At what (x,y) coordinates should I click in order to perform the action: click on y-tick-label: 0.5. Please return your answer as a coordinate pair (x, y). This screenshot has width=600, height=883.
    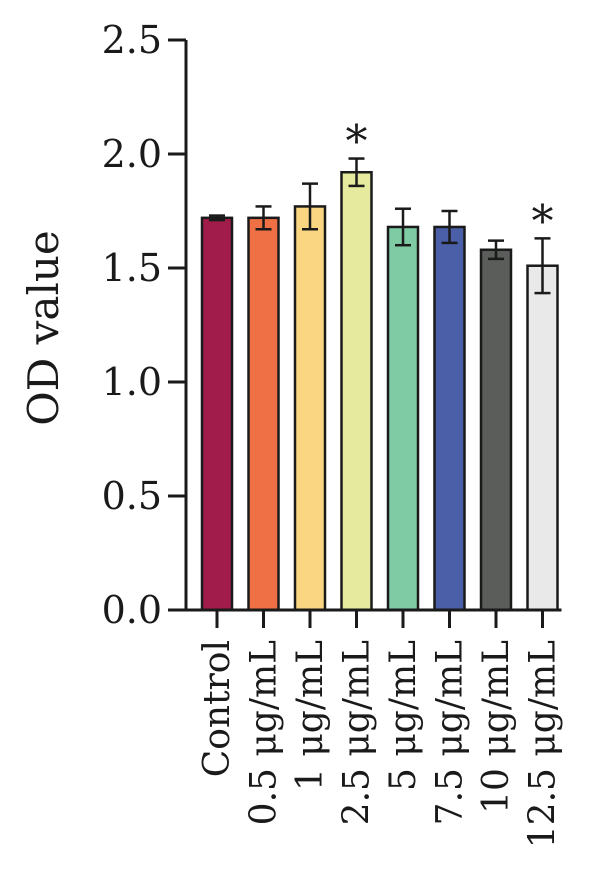
    Looking at the image, I should click on (132, 496).